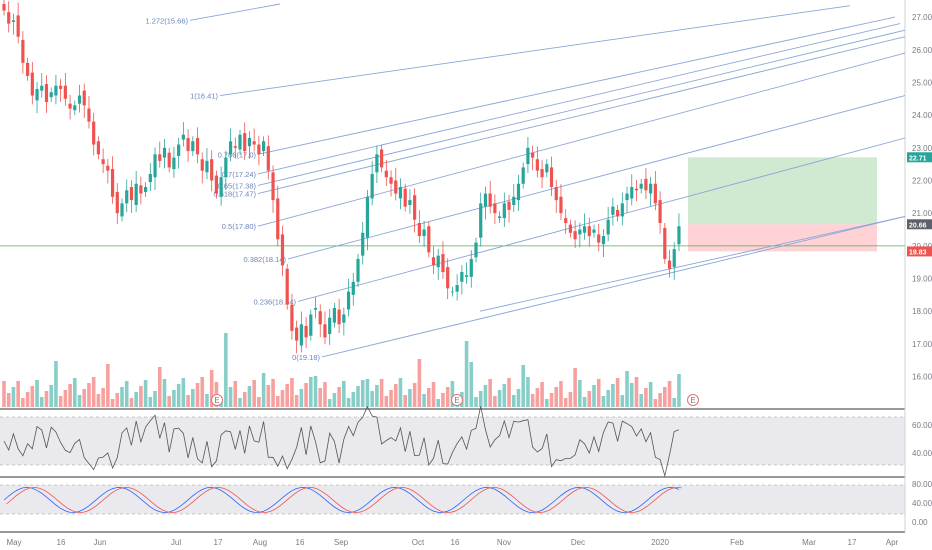 This screenshot has width=932, height=550. Describe the element at coordinates (239, 226) in the screenshot. I see `pitchfan-label: 0.5(17.80)` at that location.